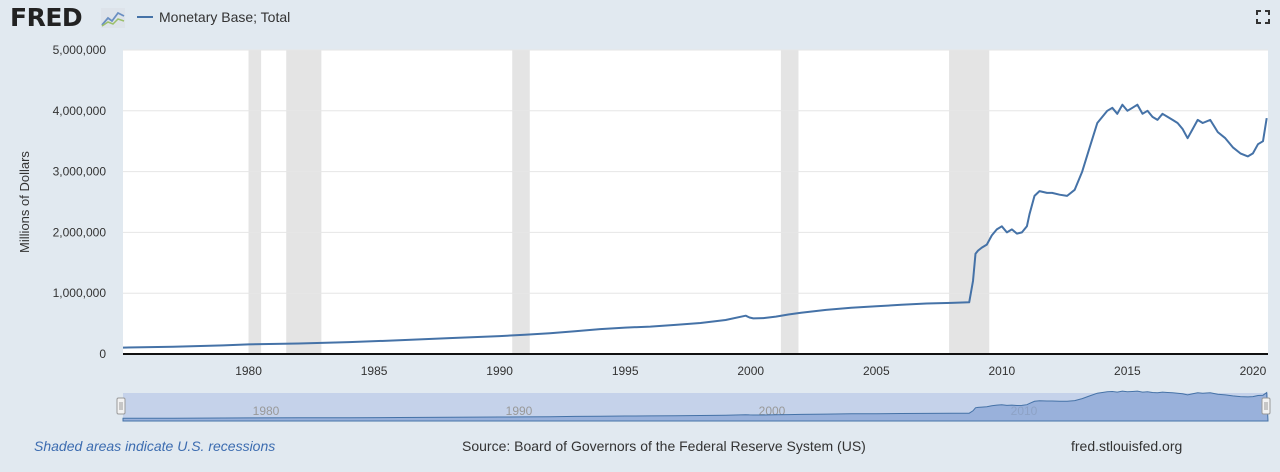 The width and height of the screenshot is (1280, 472). What do you see at coordinates (266, 411) in the screenshot?
I see `navigator-label: 1980` at bounding box center [266, 411].